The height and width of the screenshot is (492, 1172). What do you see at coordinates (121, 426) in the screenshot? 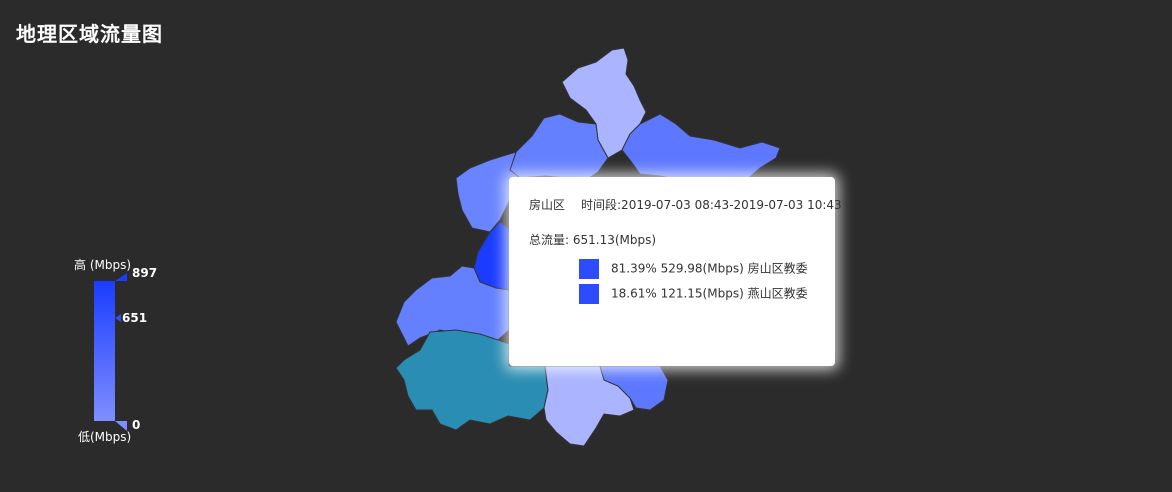
I see `visual-map-bottom-handle` at bounding box center [121, 426].